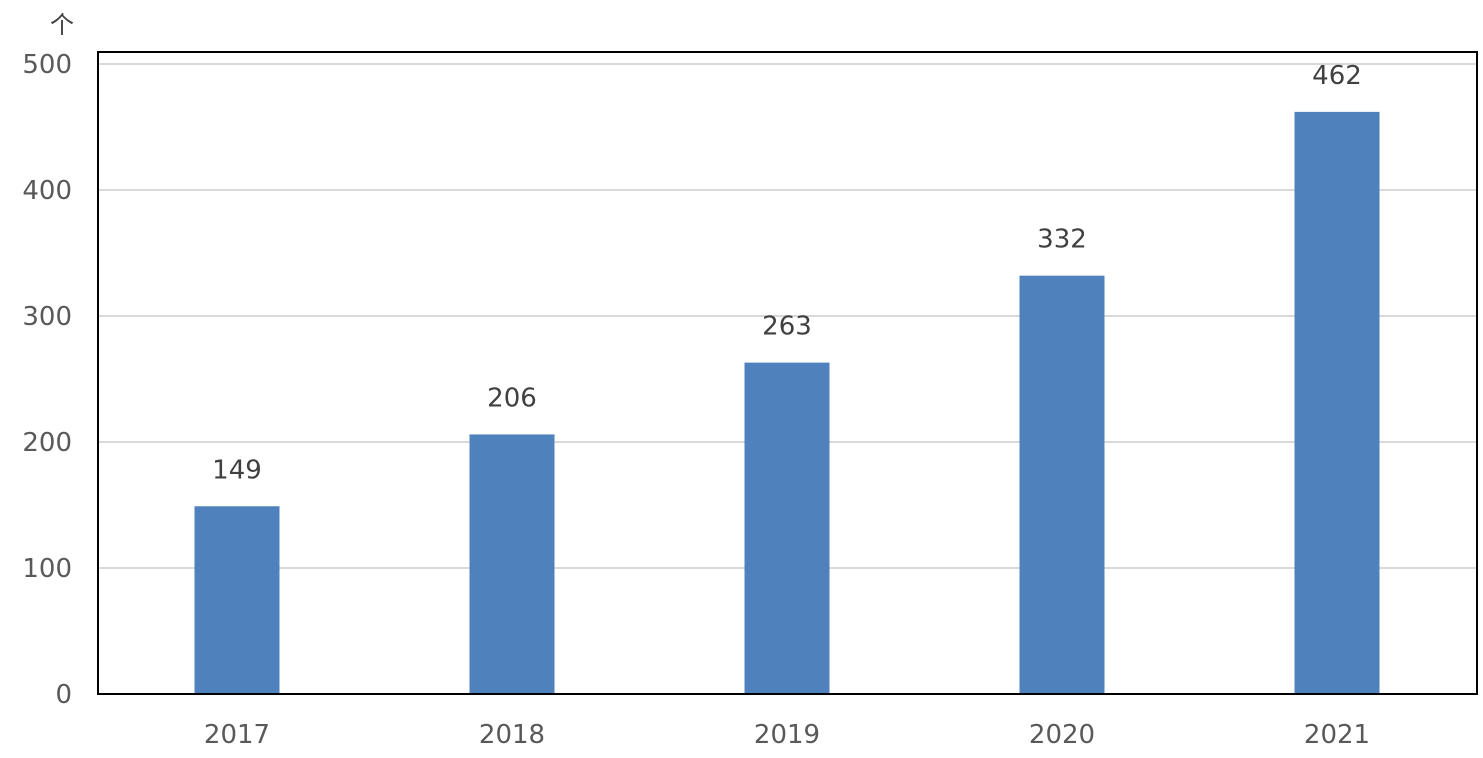 The width and height of the screenshot is (1483, 758). What do you see at coordinates (47, 569) in the screenshot?
I see `y-tick-label: 100` at bounding box center [47, 569].